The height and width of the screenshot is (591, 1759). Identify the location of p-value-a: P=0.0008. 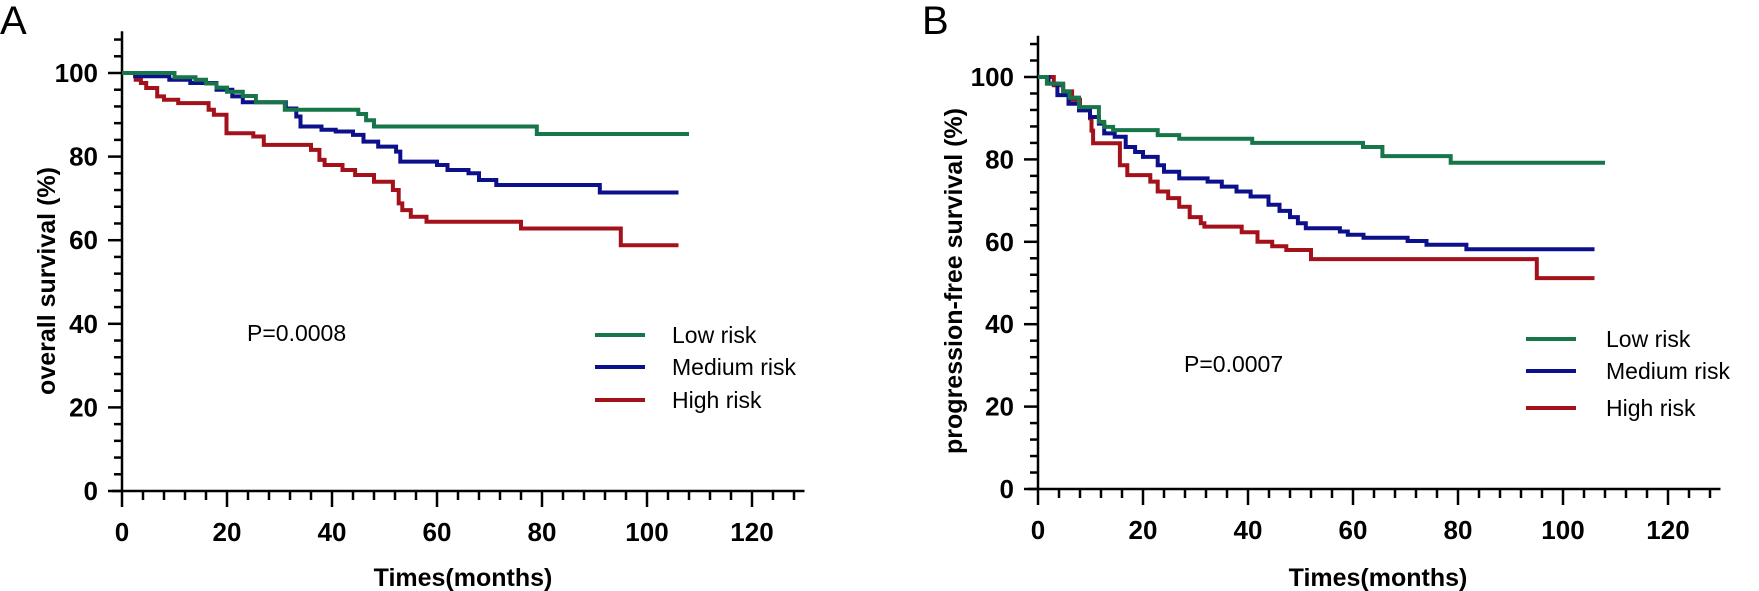
(296, 333).